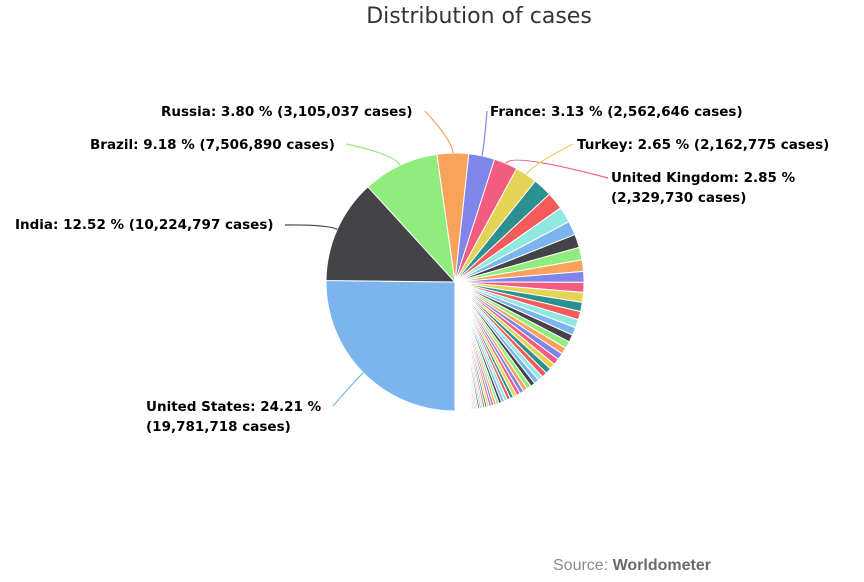 The height and width of the screenshot is (582, 864). Describe the element at coordinates (703, 188) in the screenshot. I see `slice-label-united-kingdom: United Kingdom: 2.85 % (2,329,730 cases)` at that location.